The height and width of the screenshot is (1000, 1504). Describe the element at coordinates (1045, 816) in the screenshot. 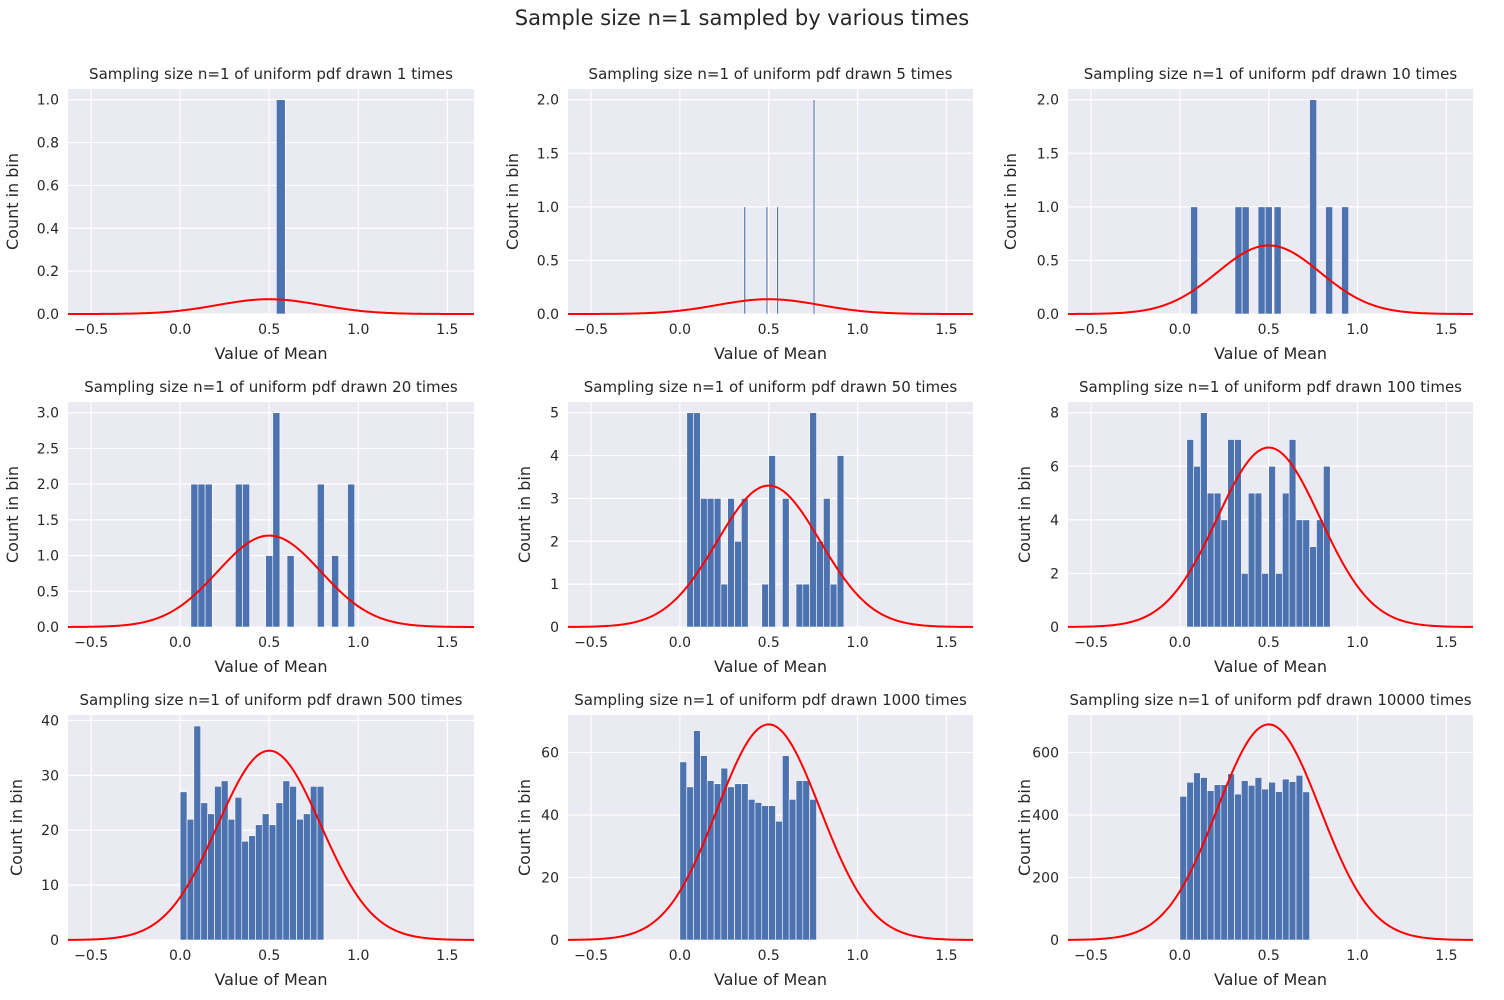

I see `y-tick-label: 400` at that location.